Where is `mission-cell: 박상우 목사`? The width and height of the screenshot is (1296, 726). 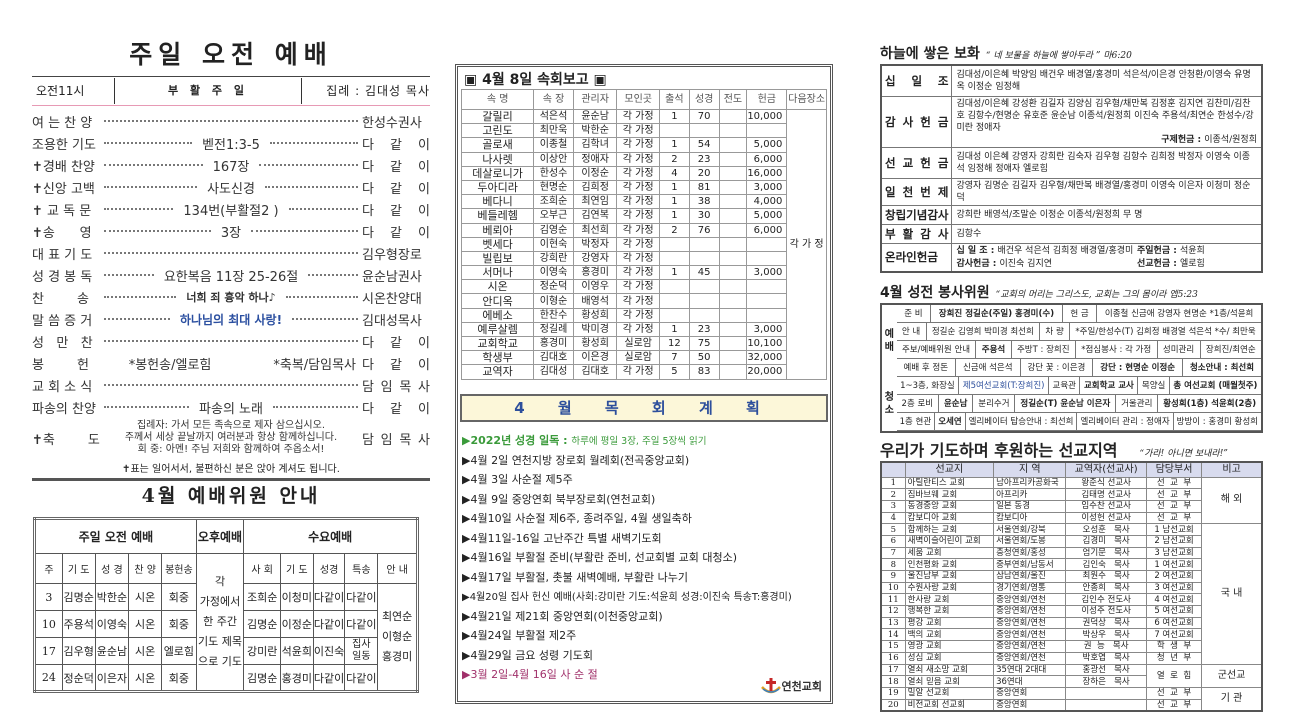
mission-cell: 박상우 목사 is located at coordinates (1106, 635).